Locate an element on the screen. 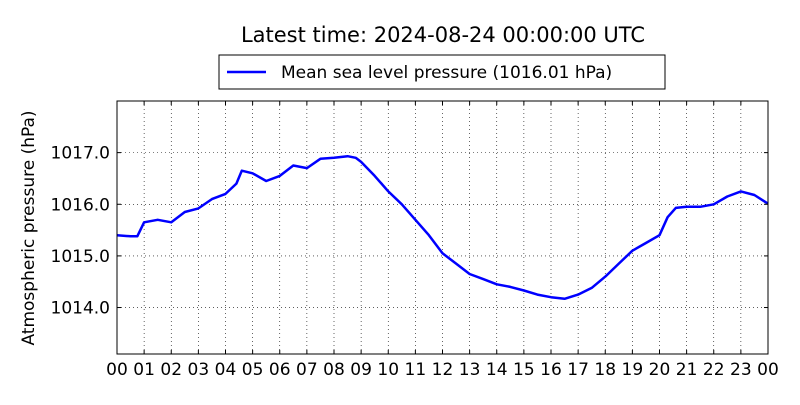  legend: Mean sea level pressure (1016.01 hPa) is located at coordinates (442, 72).